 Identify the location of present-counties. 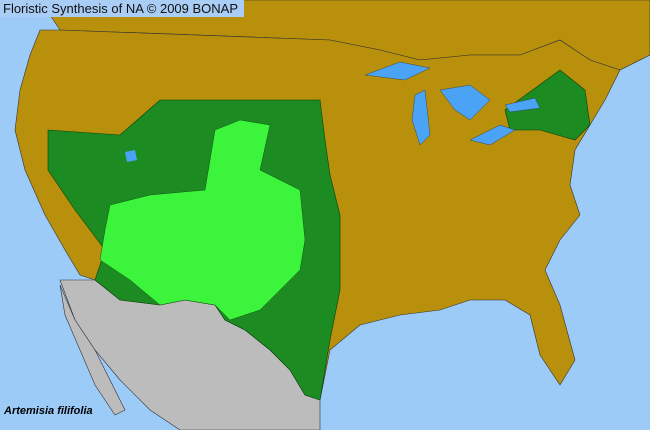
(202, 220).